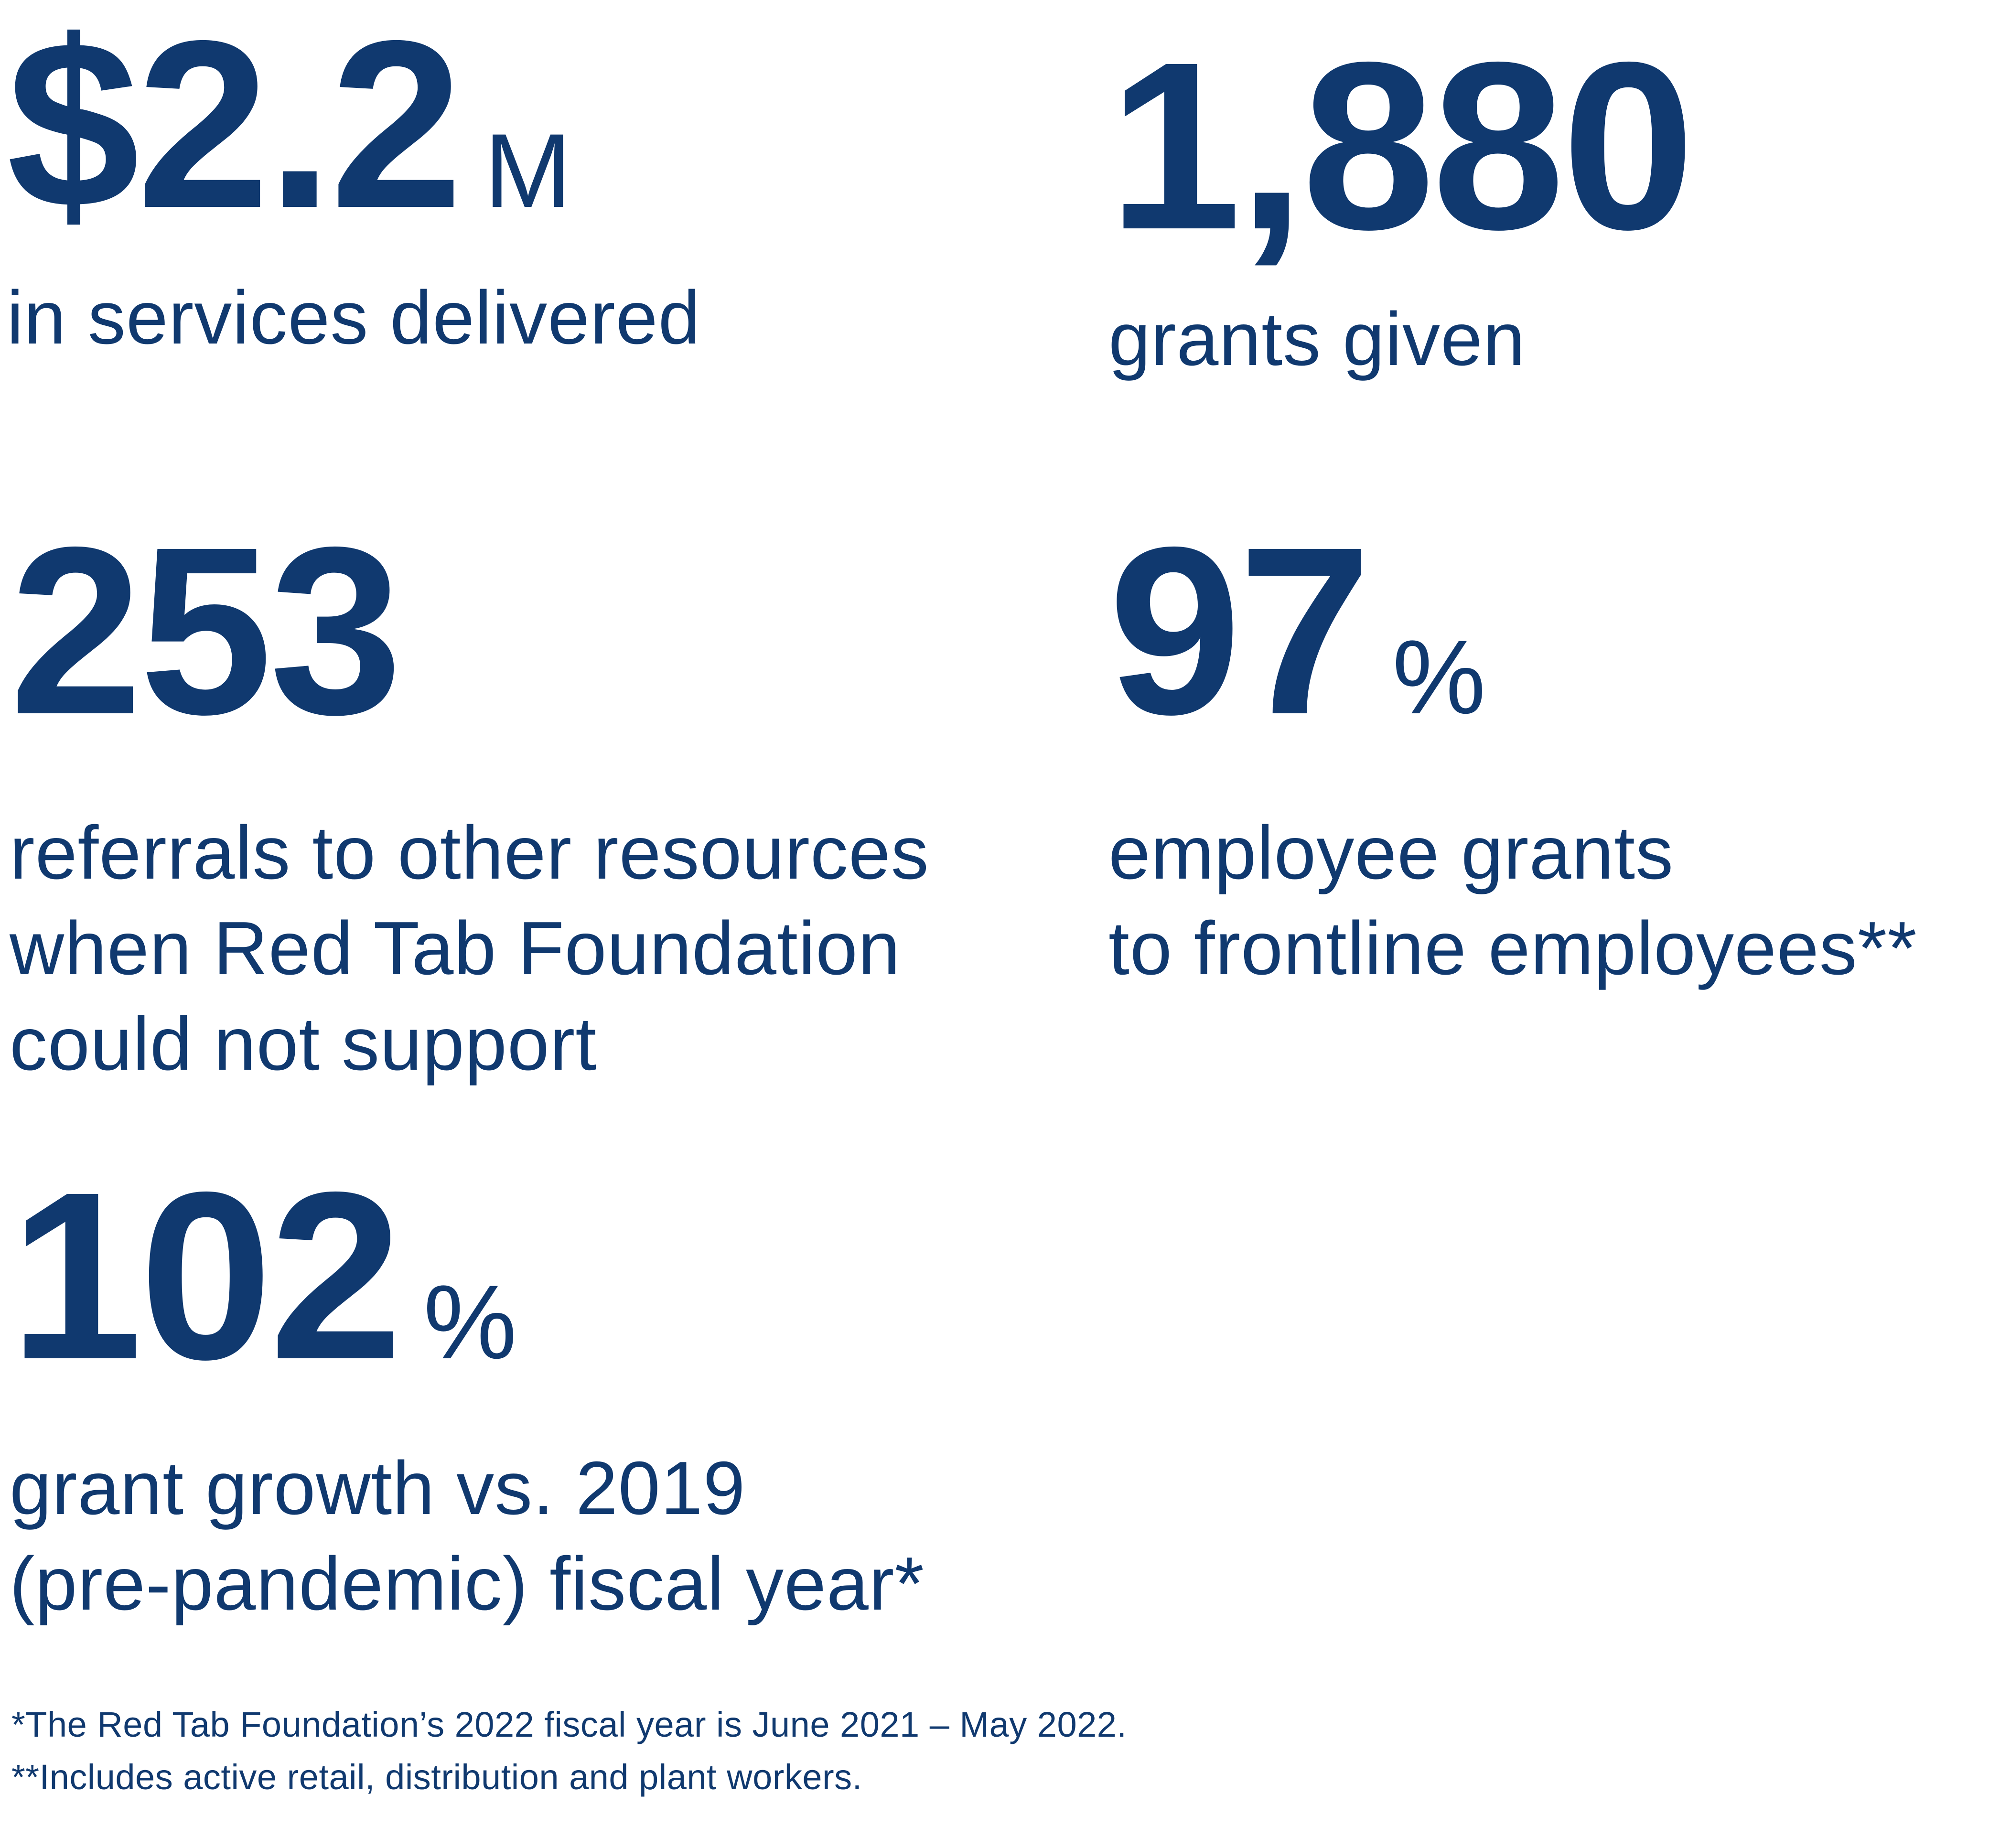  I want to click on stat-value: $2.2, so click(235, 129).